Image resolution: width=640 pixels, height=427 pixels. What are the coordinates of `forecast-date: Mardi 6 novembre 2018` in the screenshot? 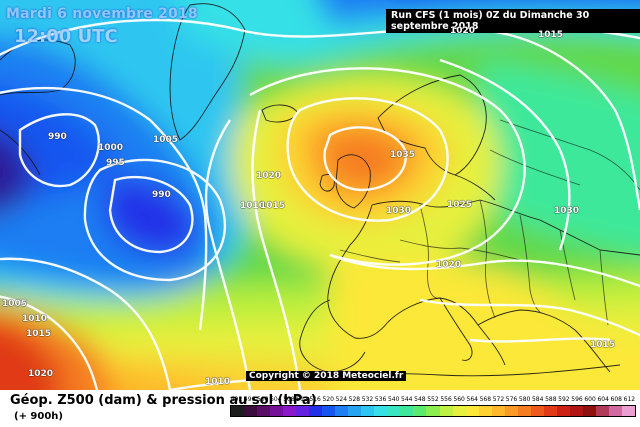 It's located at (102, 14).